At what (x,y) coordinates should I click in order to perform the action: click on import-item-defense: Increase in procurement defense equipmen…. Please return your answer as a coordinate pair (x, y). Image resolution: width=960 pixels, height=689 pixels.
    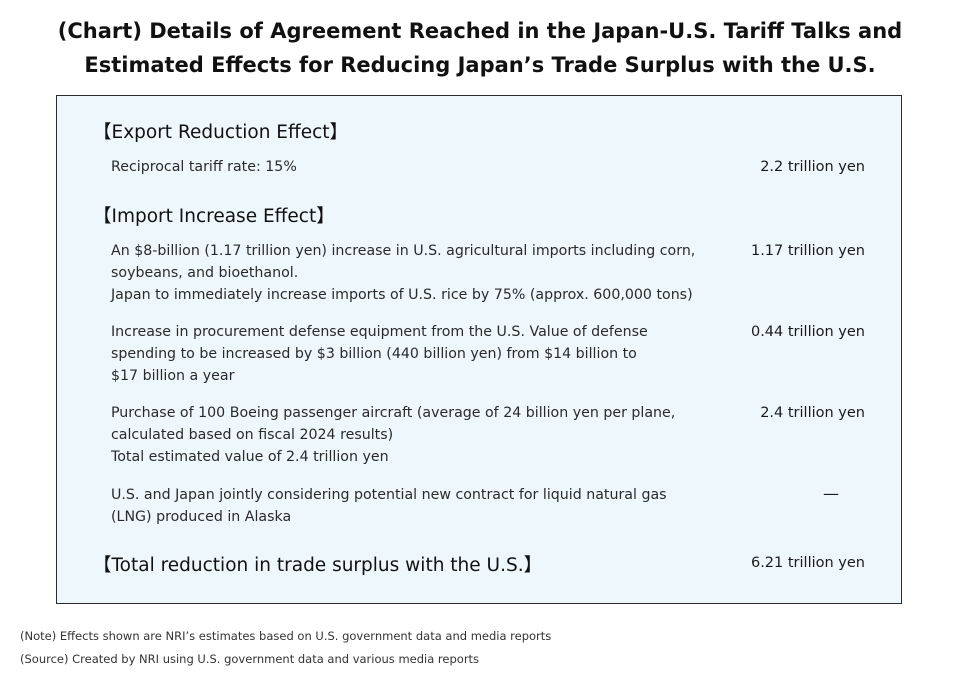
    Looking at the image, I should click on (426, 354).